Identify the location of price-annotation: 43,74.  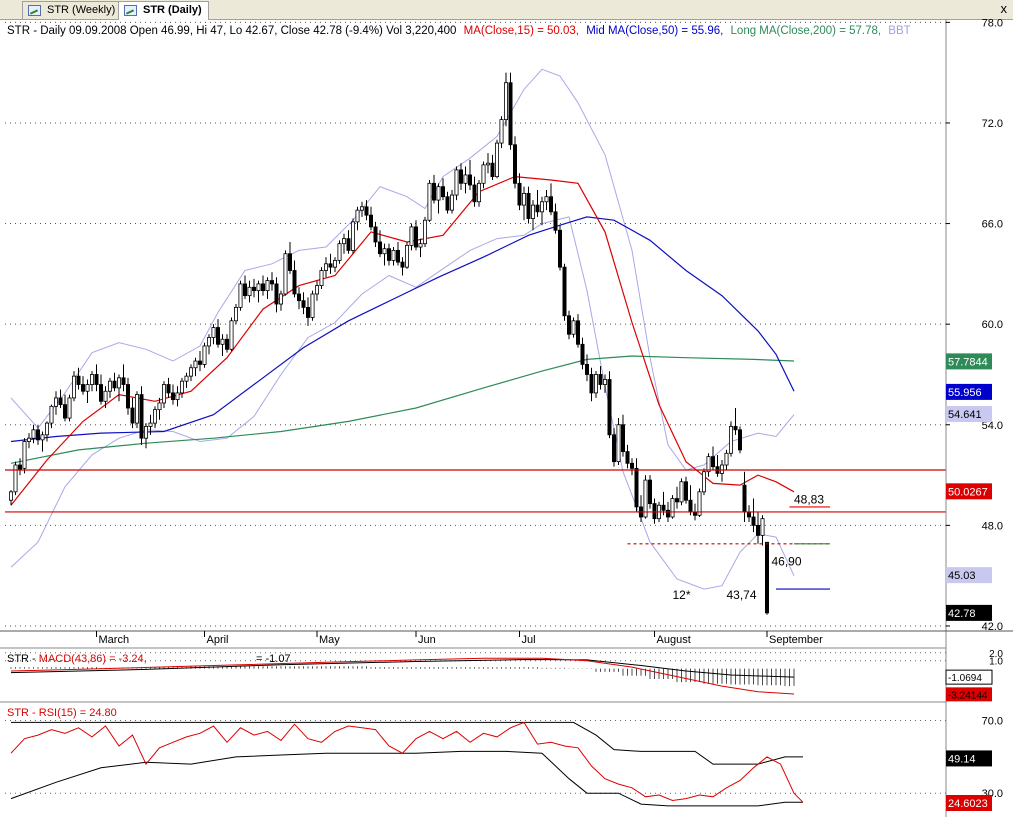
(742, 595).